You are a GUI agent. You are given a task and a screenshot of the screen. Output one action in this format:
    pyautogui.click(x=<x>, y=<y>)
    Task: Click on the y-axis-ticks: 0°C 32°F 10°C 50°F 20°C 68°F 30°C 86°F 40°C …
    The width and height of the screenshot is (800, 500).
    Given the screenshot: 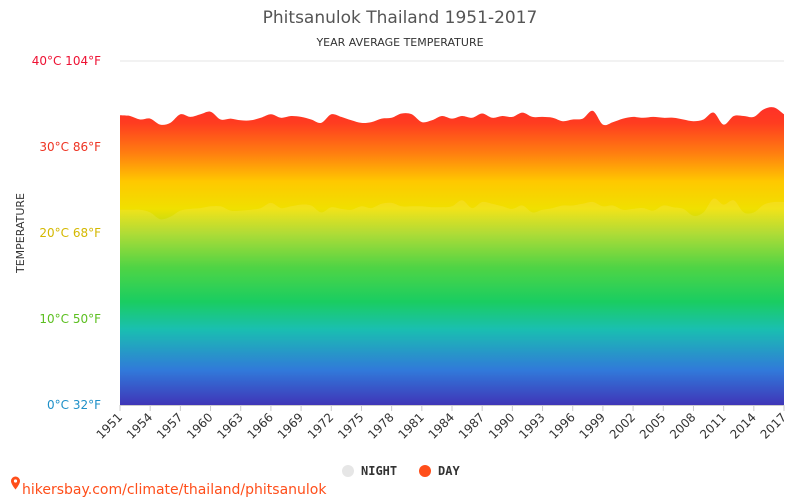 What is the action you would take?
    pyautogui.click(x=66, y=233)
    